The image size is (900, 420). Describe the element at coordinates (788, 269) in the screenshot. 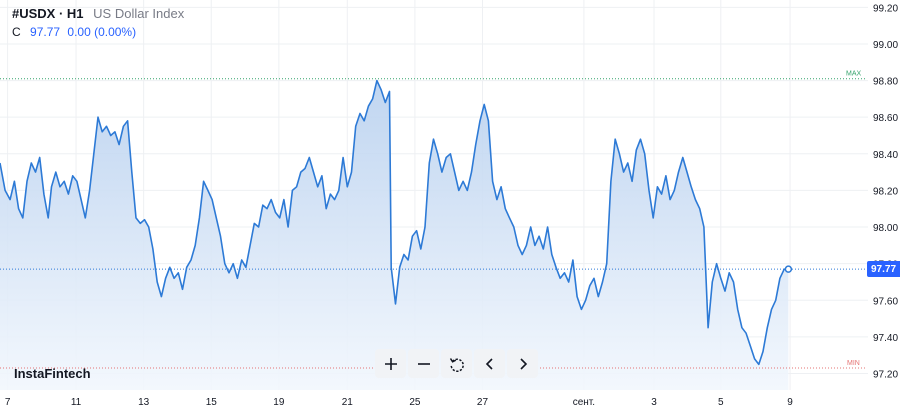

I see `last-point-marker` at that location.